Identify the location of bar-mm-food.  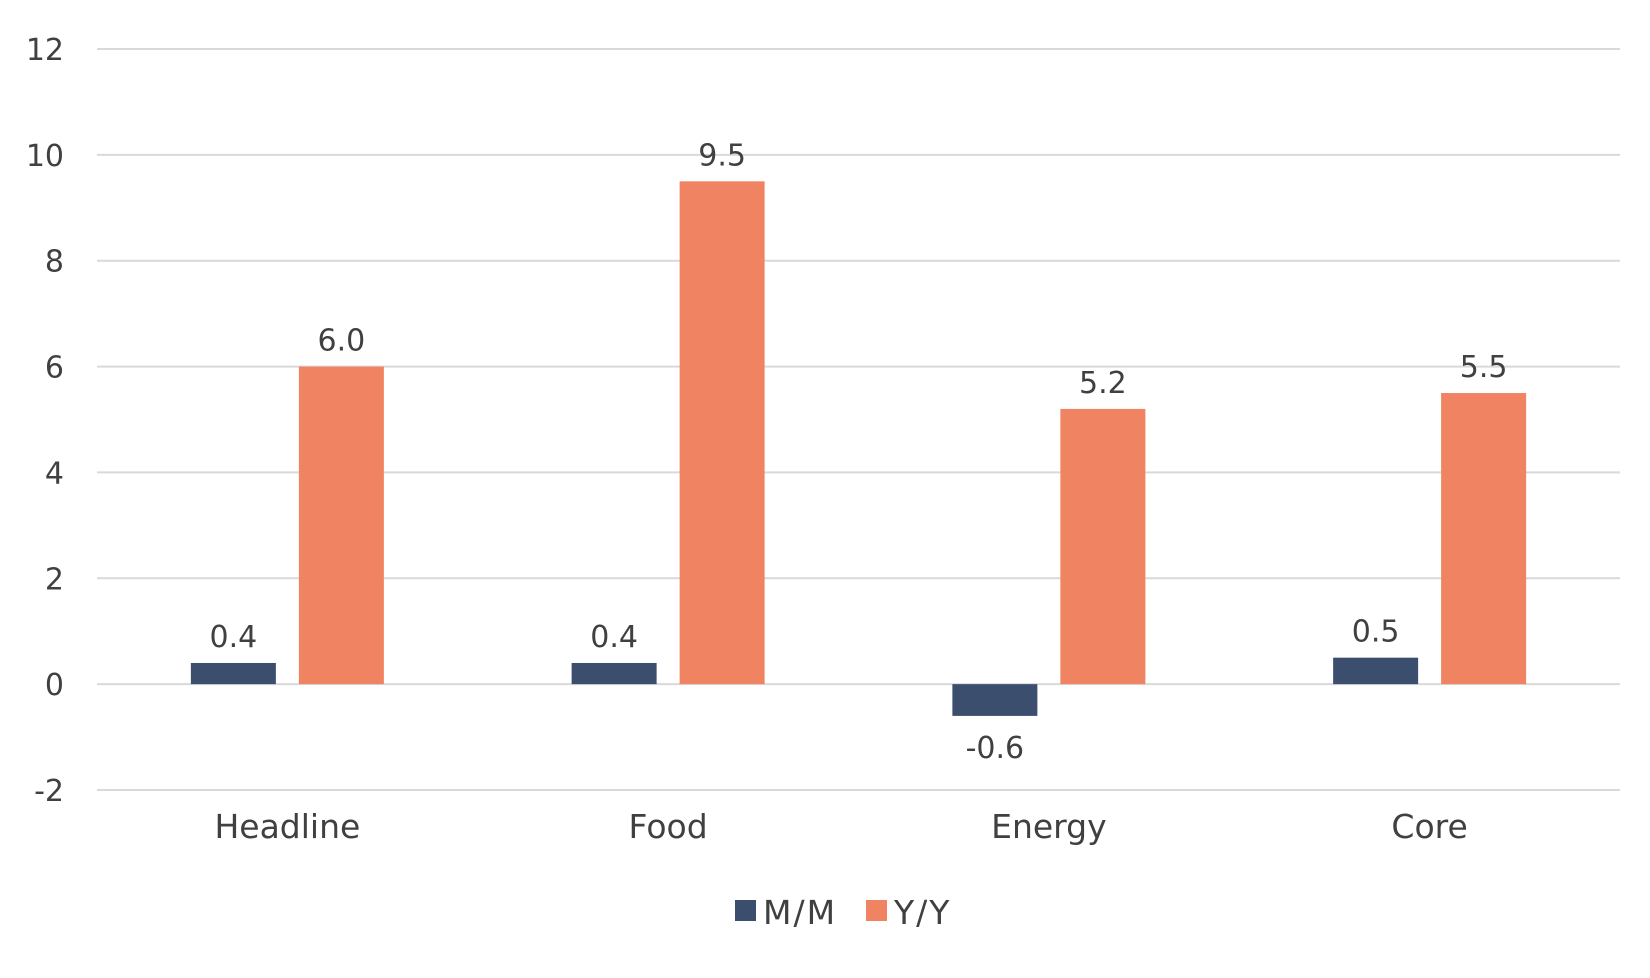
(614, 673).